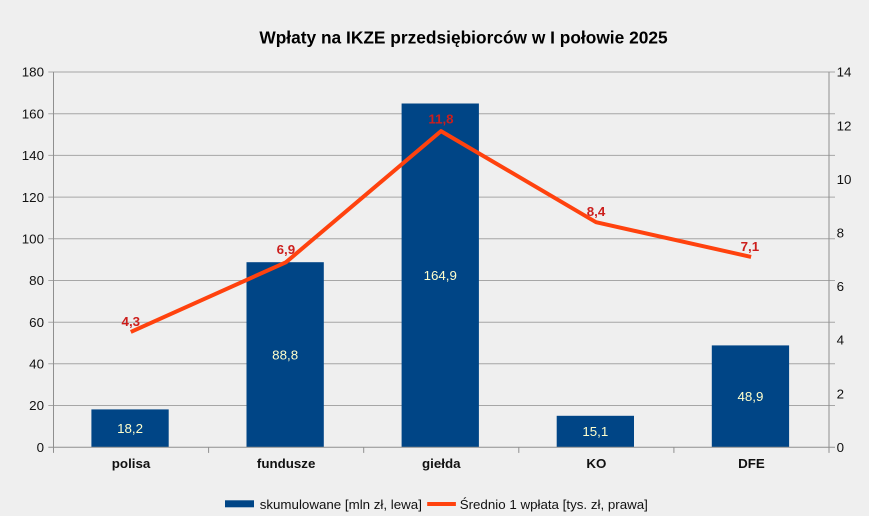 Image resolution: width=869 pixels, height=516 pixels. I want to click on svg-text: DFE, so click(751, 463).